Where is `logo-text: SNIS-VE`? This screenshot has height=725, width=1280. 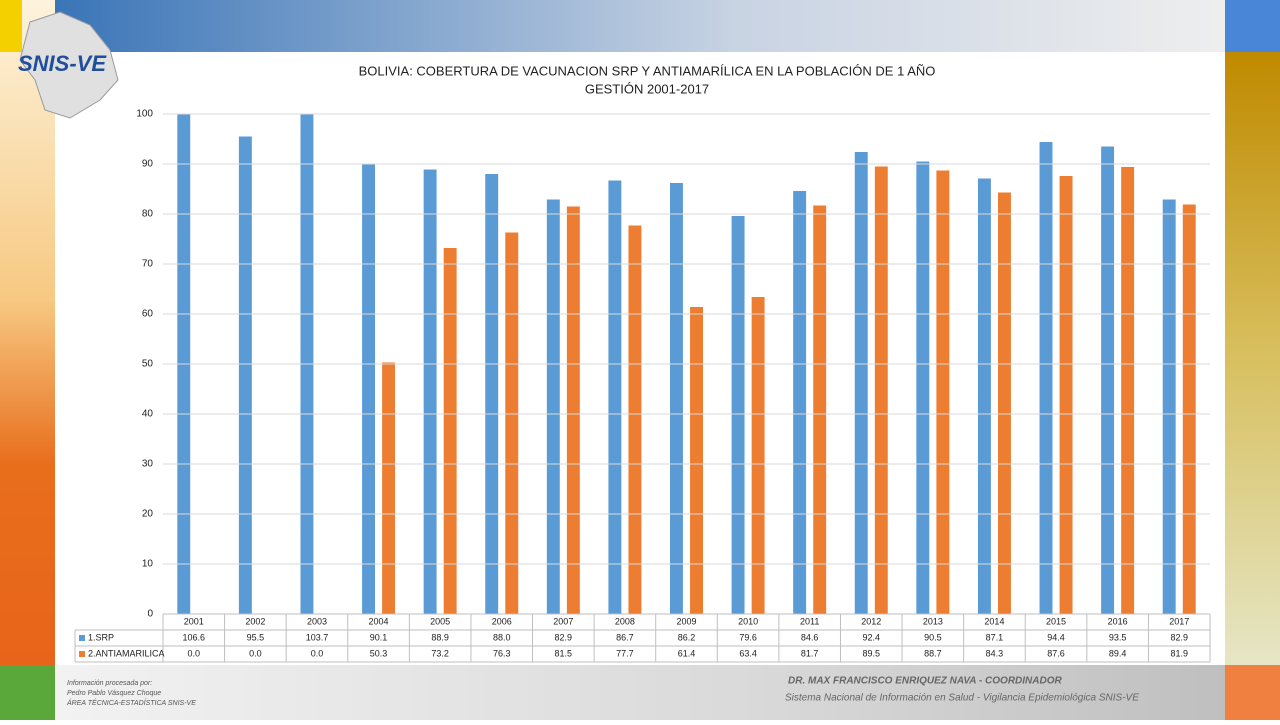
logo-text: SNIS-VE is located at coordinates (62, 63).